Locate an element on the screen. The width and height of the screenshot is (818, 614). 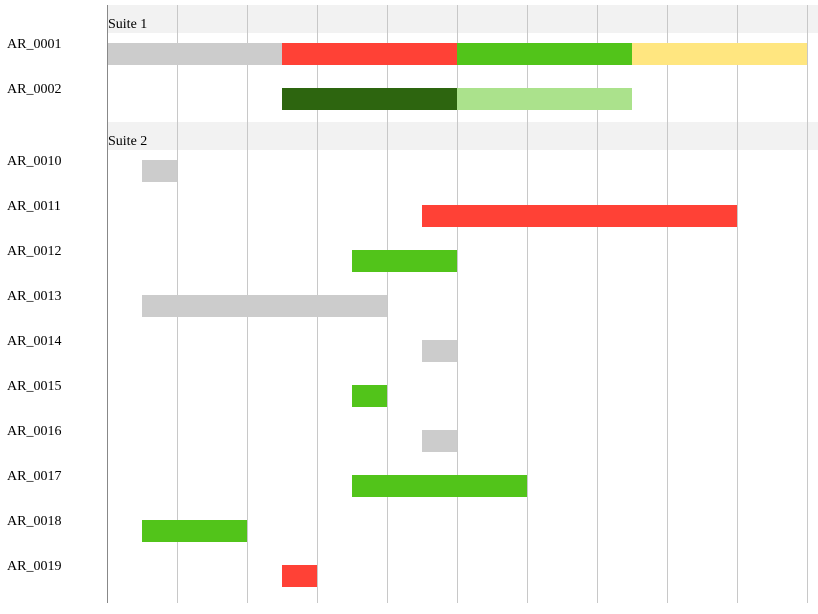
row-label: AR_0011 is located at coordinates (34, 206).